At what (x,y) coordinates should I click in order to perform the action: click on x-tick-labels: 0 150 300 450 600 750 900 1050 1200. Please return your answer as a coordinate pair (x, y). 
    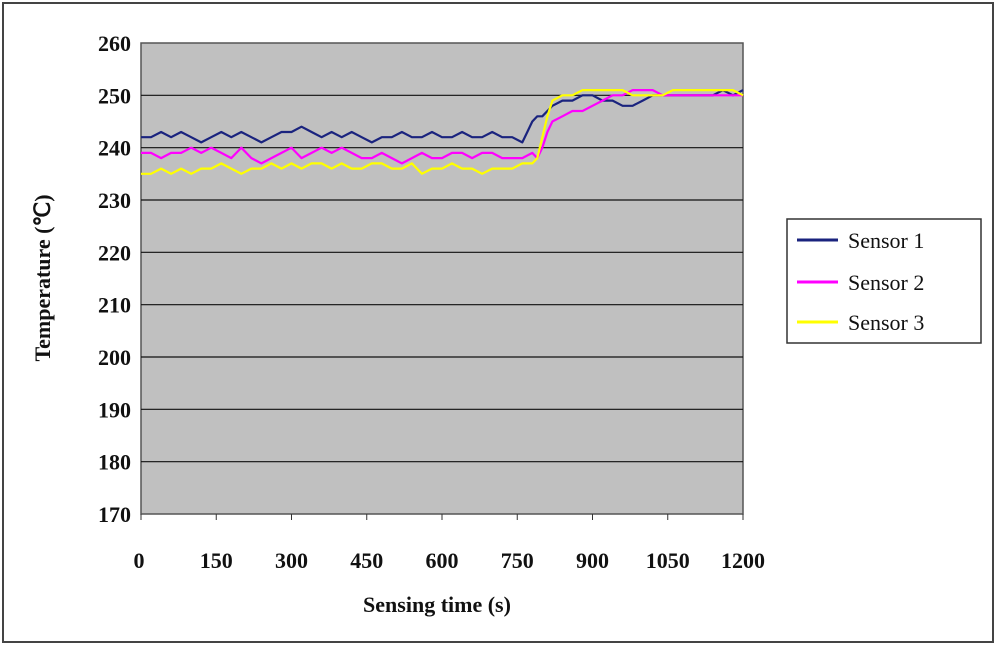
    Looking at the image, I should click on (449, 543).